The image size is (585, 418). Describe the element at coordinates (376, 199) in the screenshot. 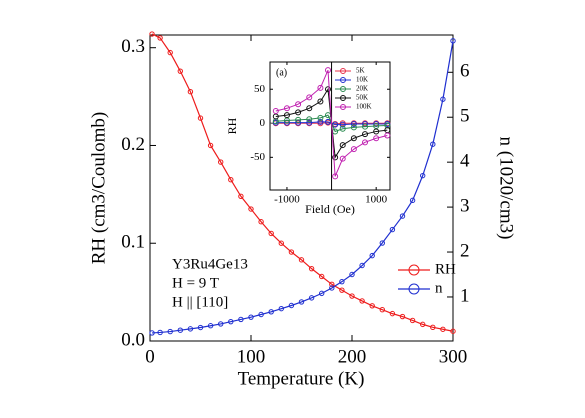

I see `x-tick-label: 1000` at that location.